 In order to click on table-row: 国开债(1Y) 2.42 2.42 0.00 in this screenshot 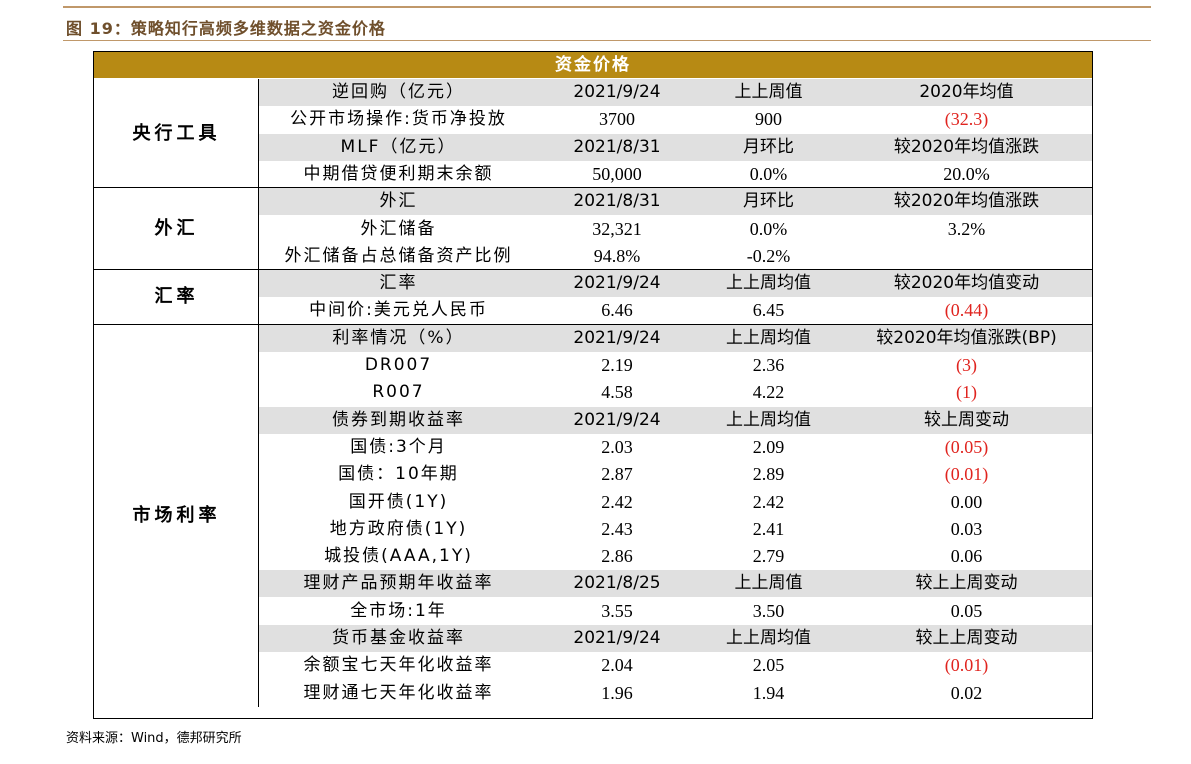, I will do `click(675, 502)`.